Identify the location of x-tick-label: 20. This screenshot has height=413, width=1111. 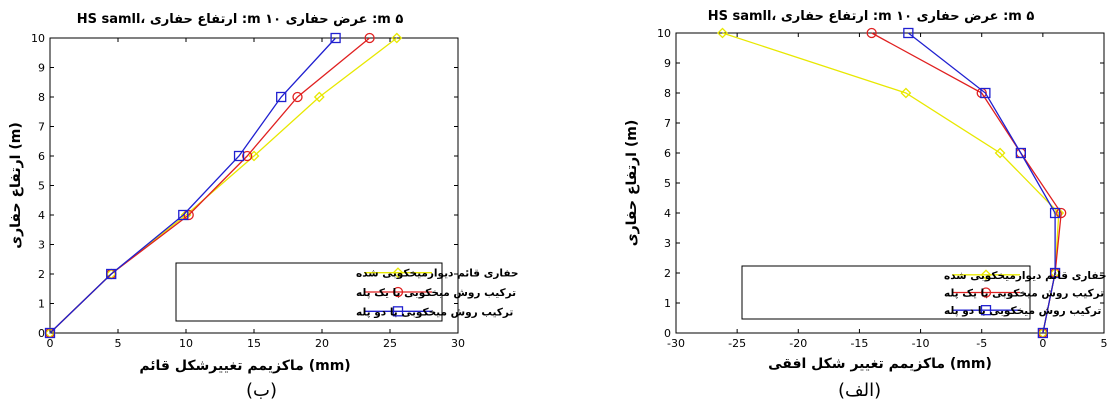
(322, 343).